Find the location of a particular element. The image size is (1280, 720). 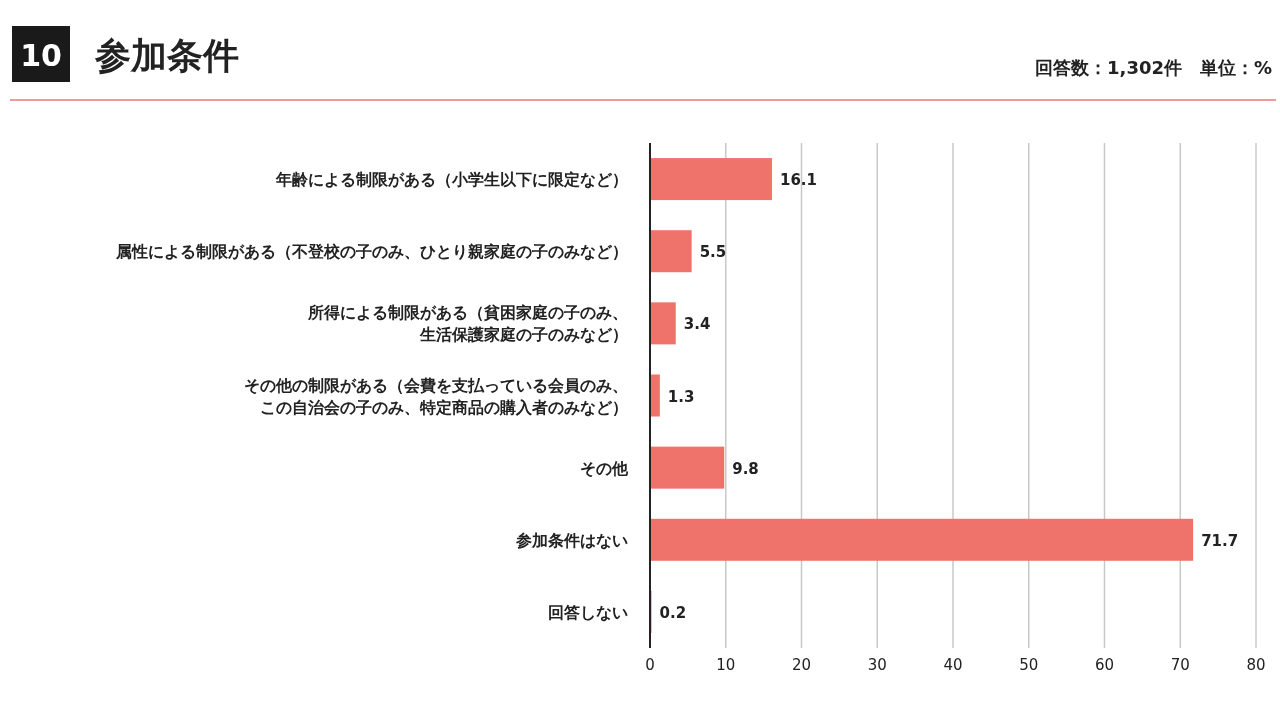

data-label: 5.5 is located at coordinates (713, 252).